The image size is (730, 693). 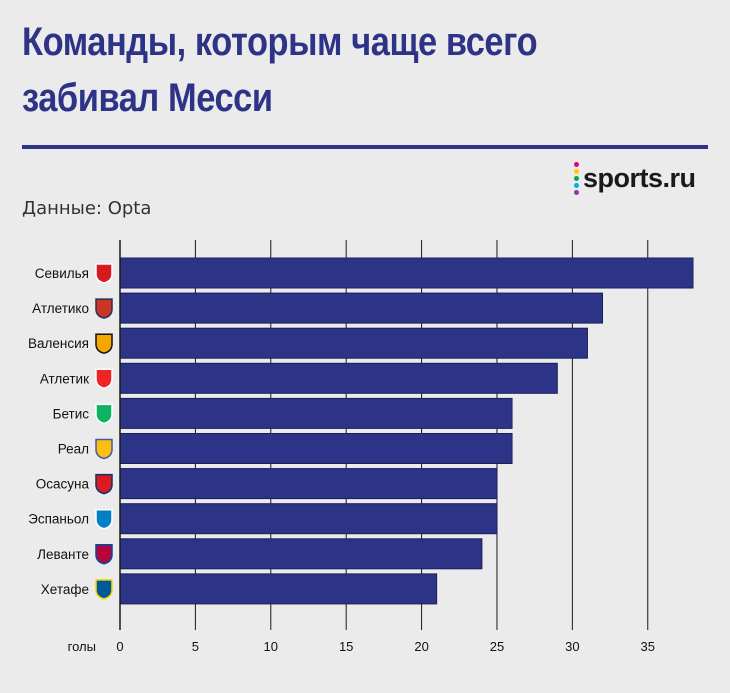 I want to click on levante-crest-icon, so click(x=104, y=554).